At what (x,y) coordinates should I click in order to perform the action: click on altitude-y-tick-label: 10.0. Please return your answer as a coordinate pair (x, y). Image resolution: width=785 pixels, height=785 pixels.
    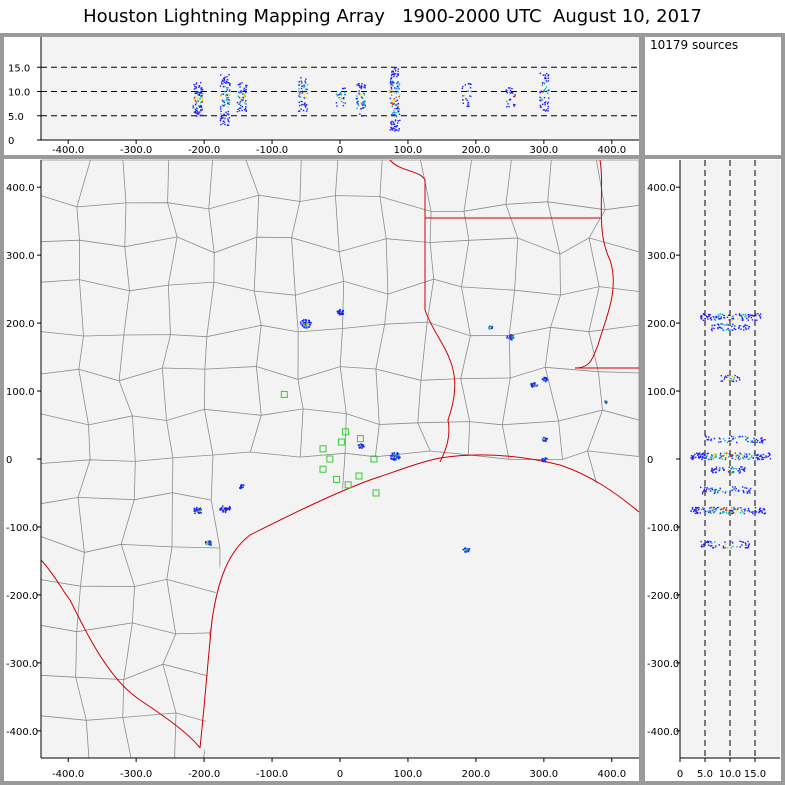
    Looking at the image, I should click on (19, 93).